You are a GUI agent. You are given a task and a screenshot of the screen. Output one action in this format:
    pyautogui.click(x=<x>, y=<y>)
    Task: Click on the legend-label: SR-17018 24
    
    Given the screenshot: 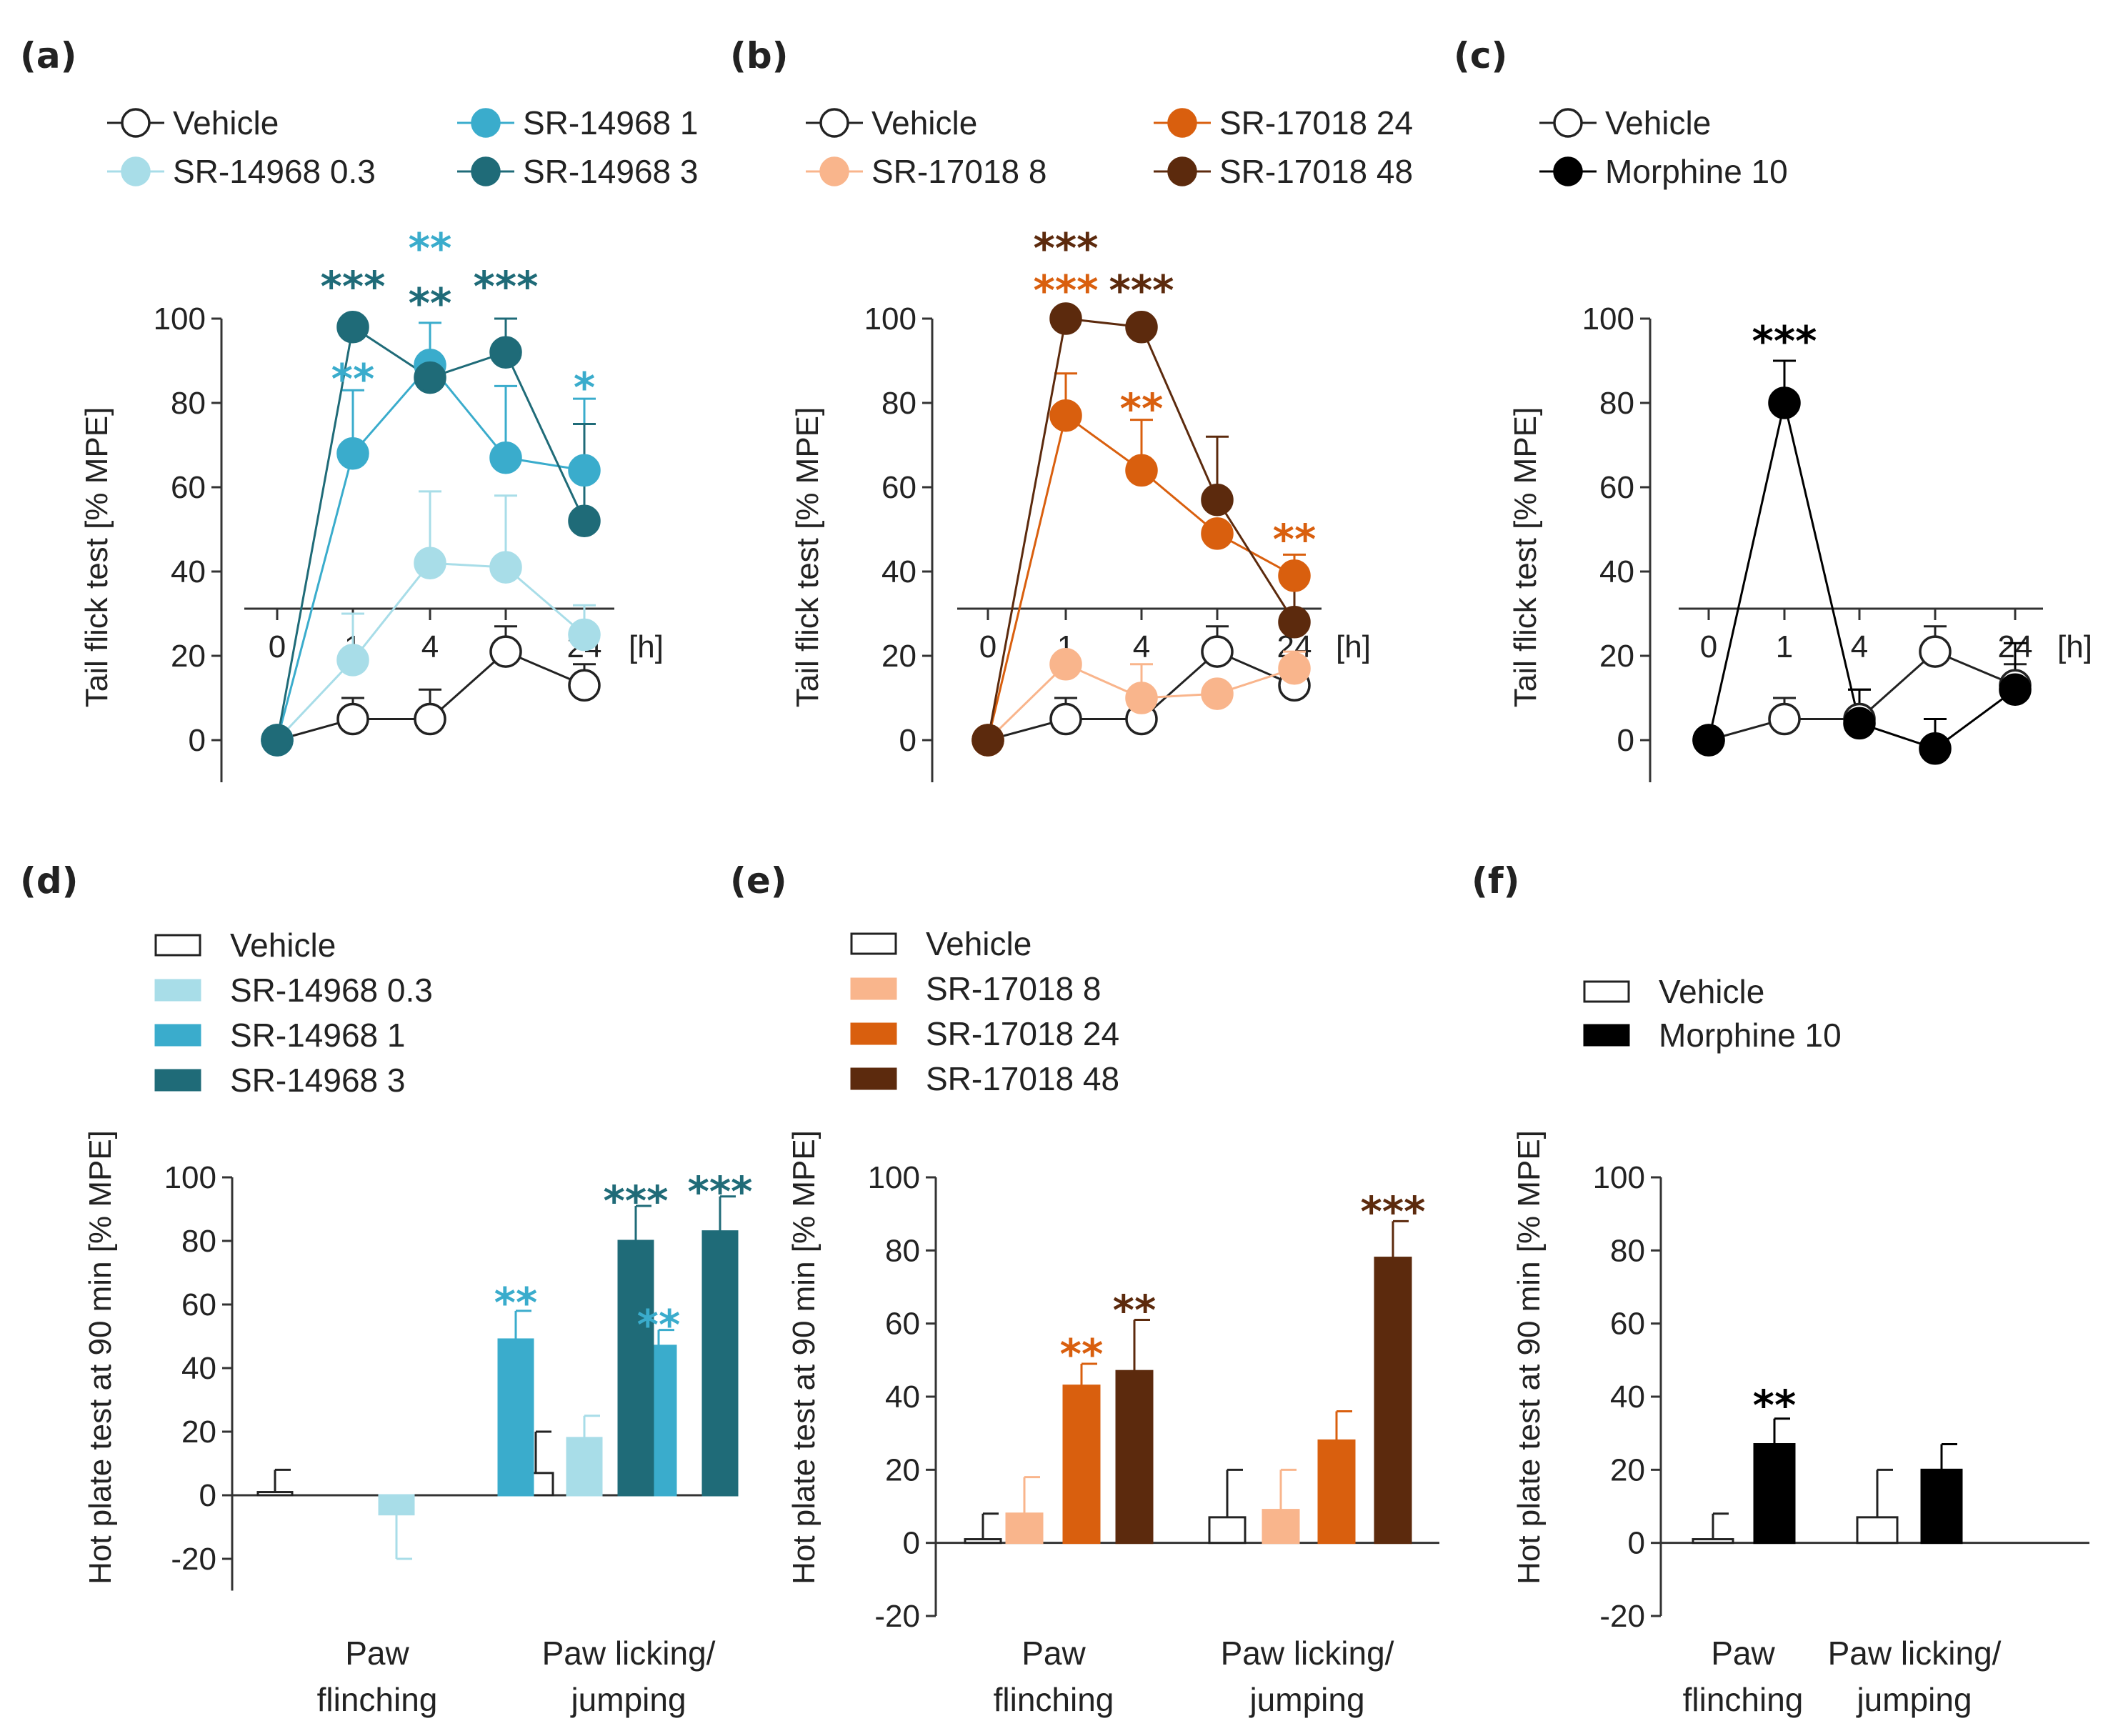 What is the action you would take?
    pyautogui.click(x=1022, y=1033)
    